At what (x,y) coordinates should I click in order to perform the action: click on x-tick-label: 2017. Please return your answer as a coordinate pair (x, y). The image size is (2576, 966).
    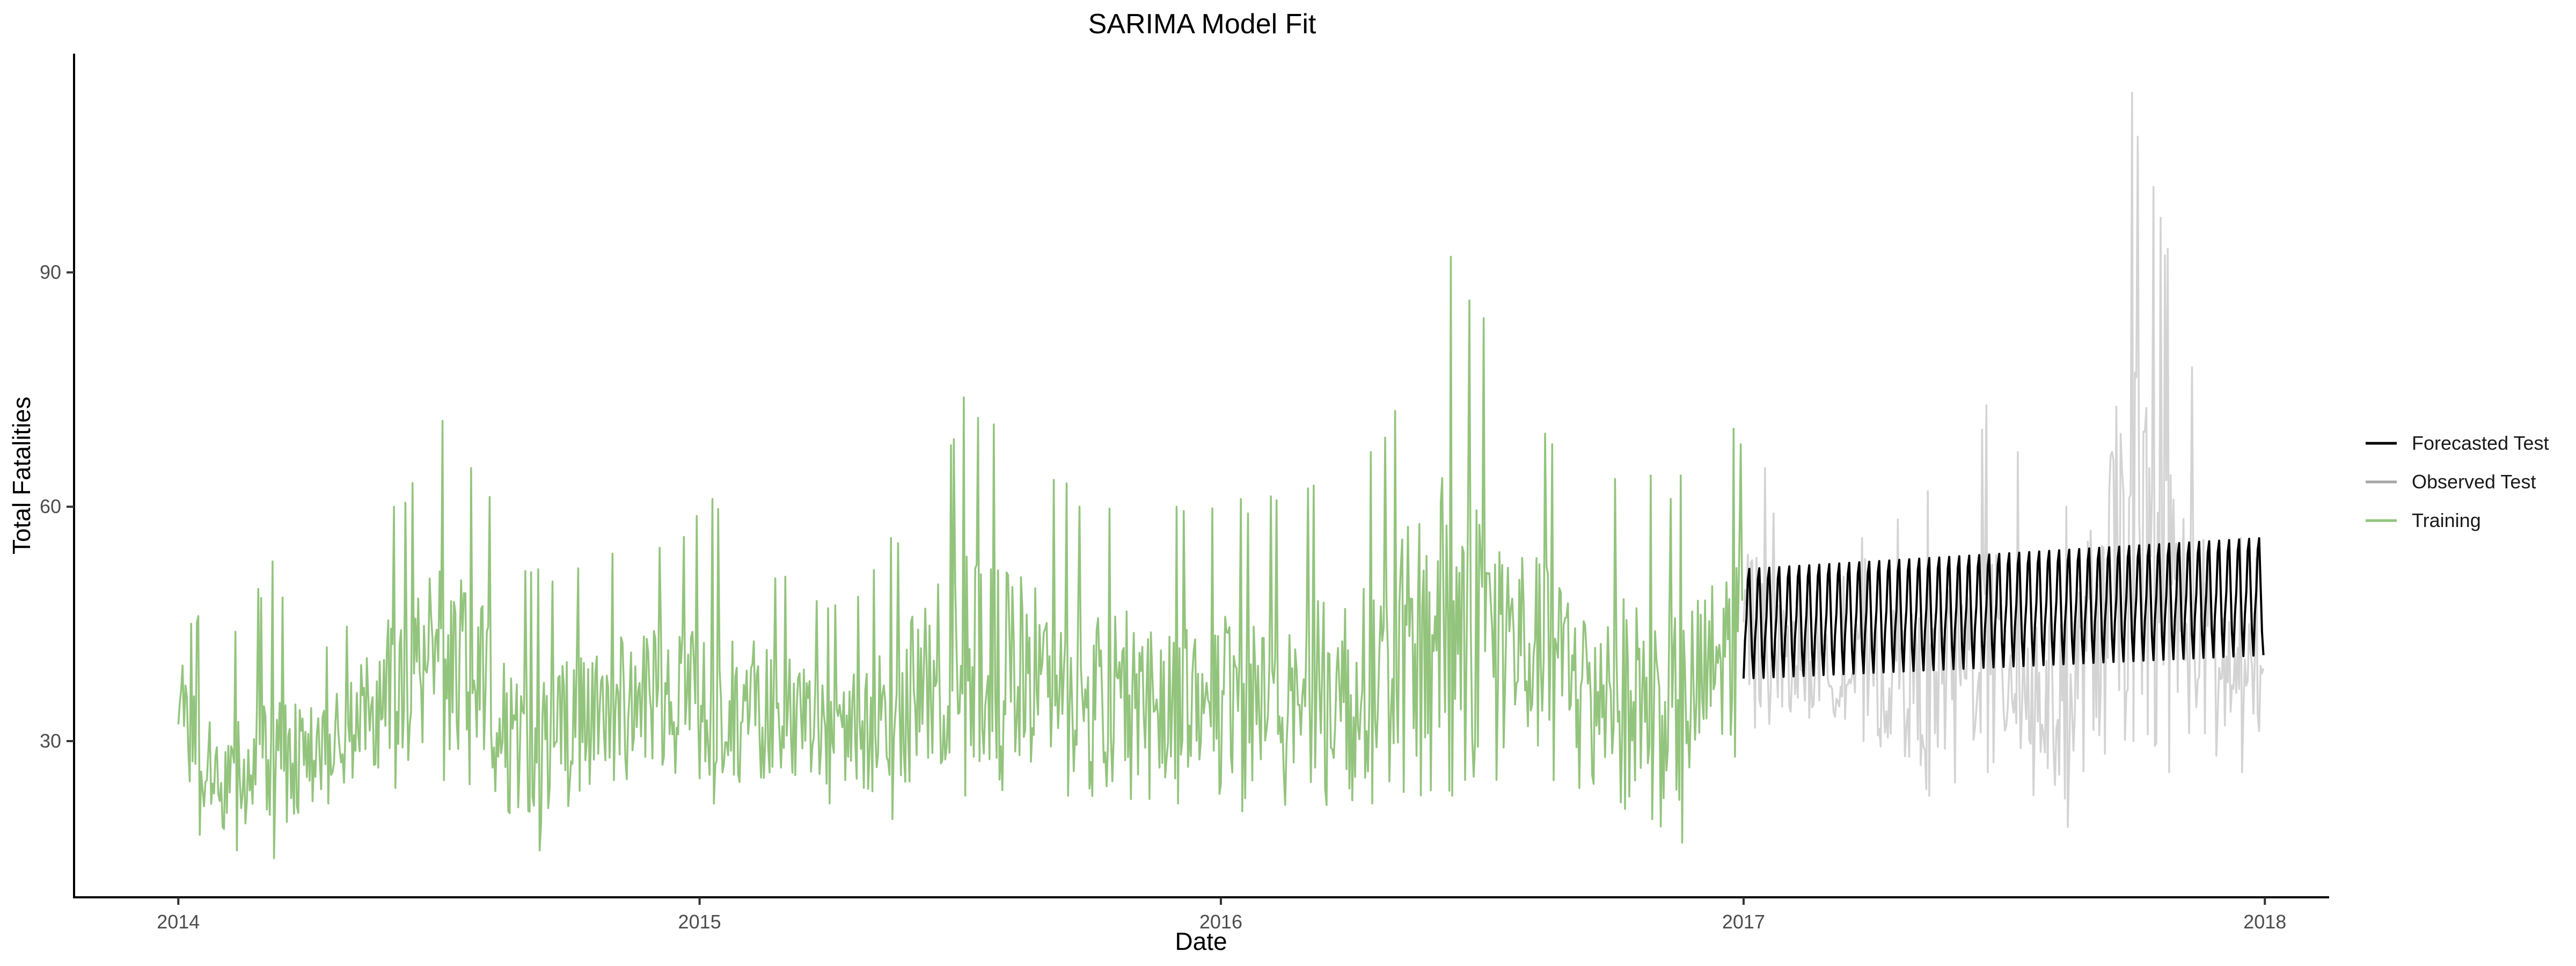
    Looking at the image, I should click on (1743, 922).